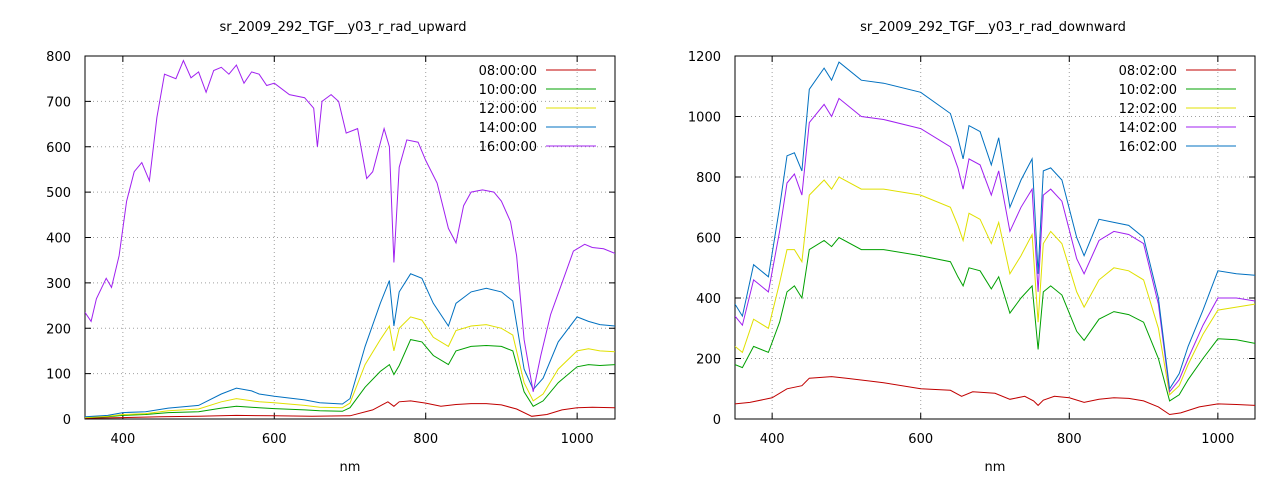 The image size is (1280, 484). What do you see at coordinates (58, 193) in the screenshot?
I see `y-tick-label: 500` at bounding box center [58, 193].